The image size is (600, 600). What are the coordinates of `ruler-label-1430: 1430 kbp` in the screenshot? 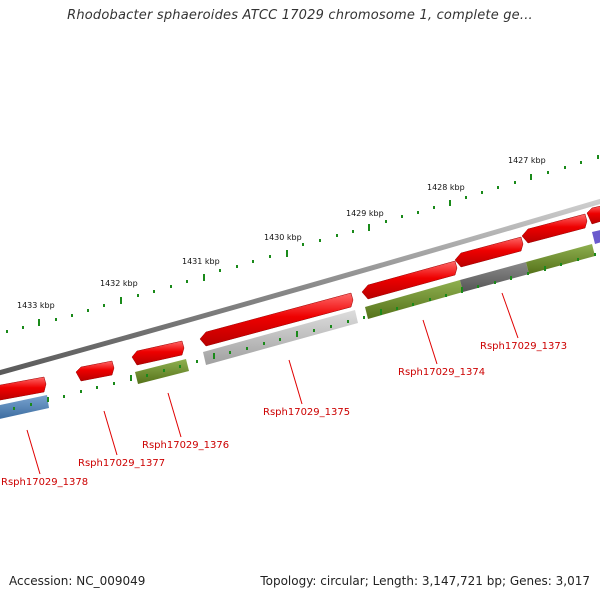 It's located at (283, 237).